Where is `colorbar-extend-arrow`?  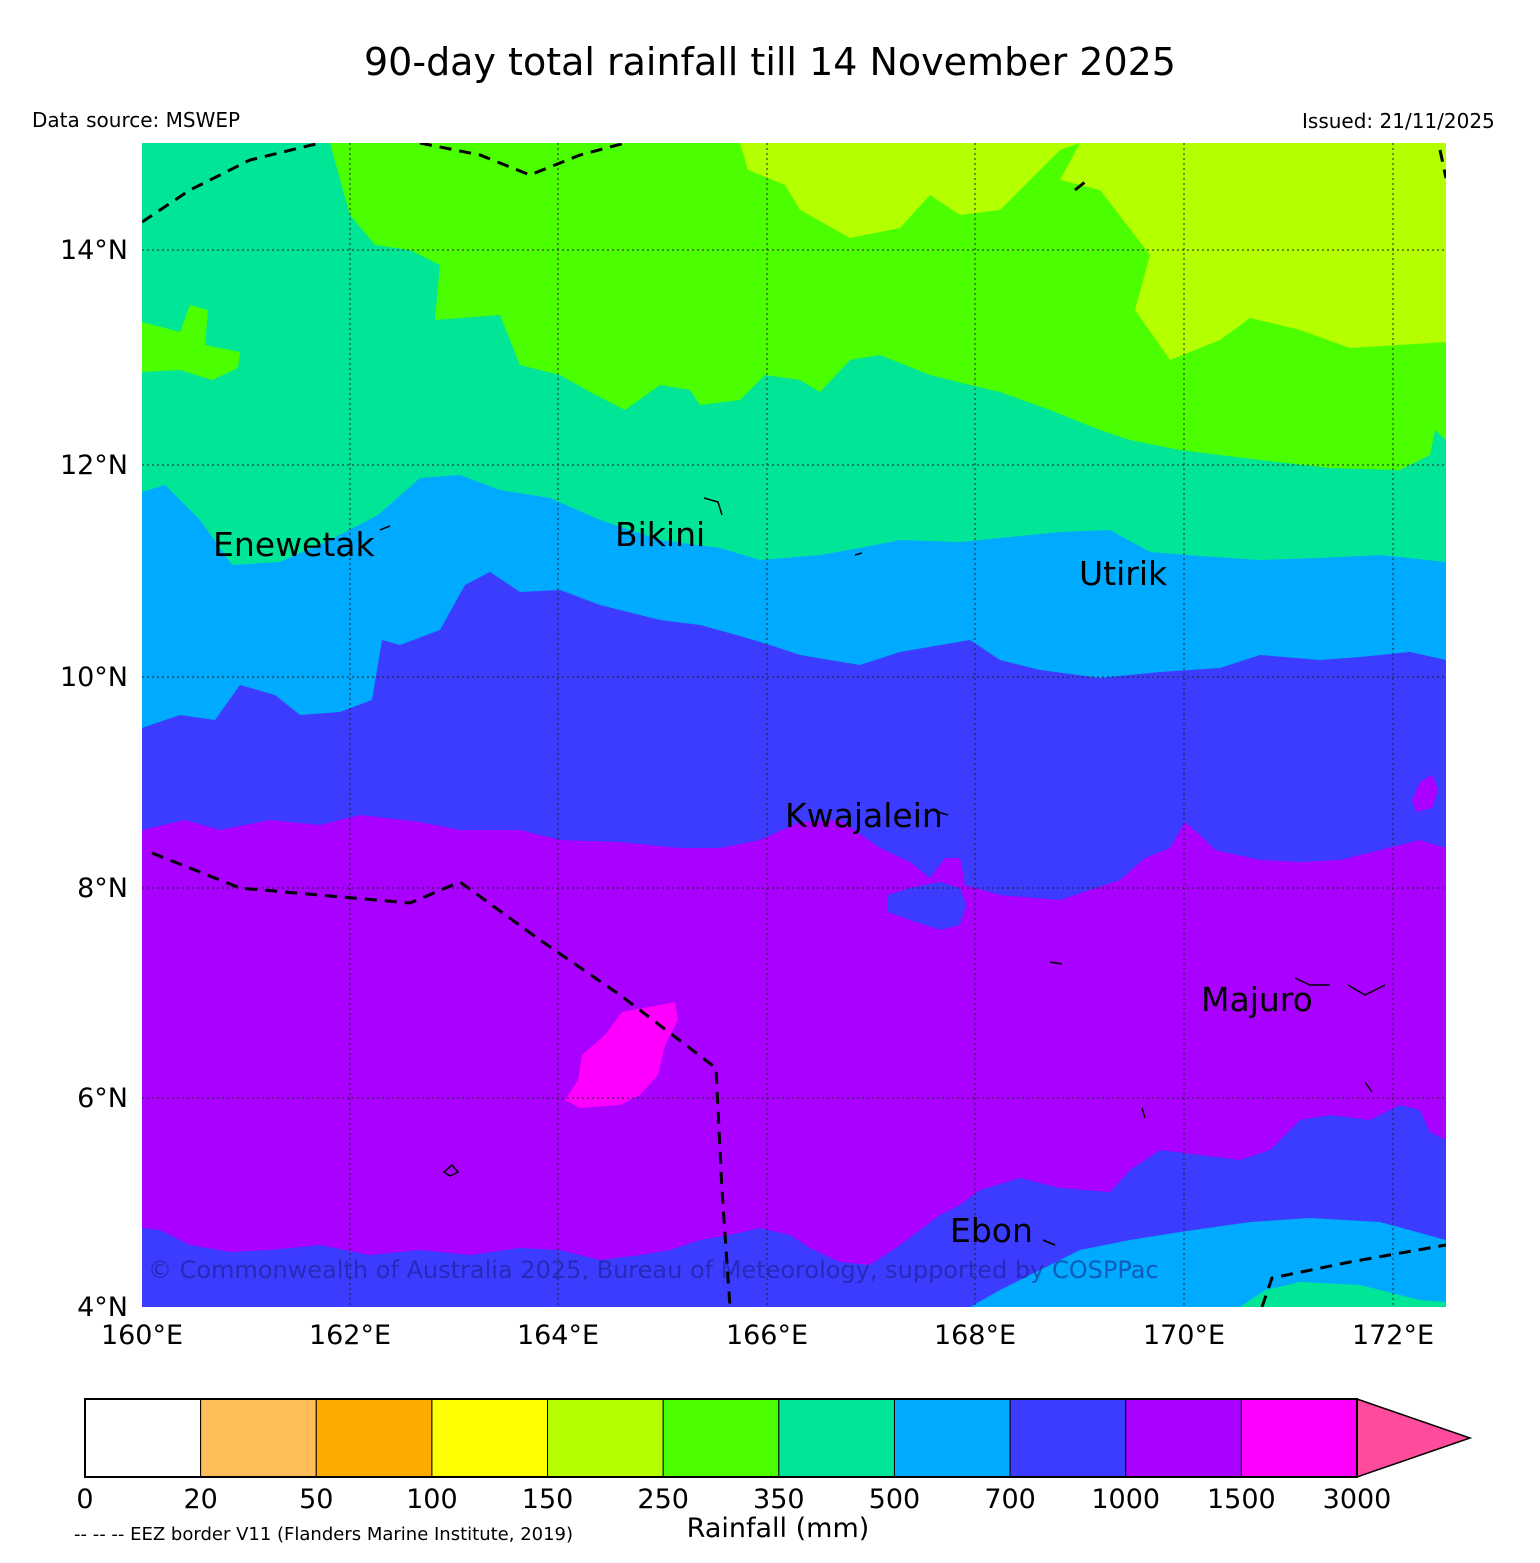 colorbar-extend-arrow is located at coordinates (1414, 1438).